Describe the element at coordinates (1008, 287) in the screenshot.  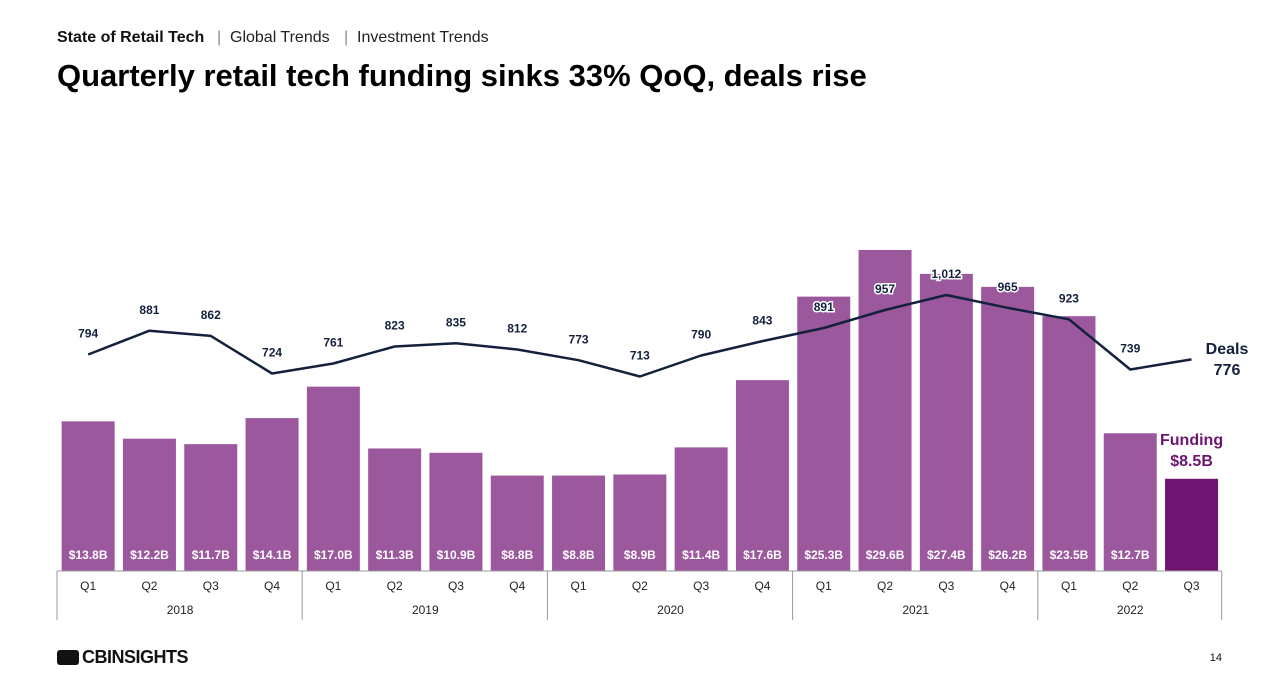
I see `deal-value-label: 965` at that location.